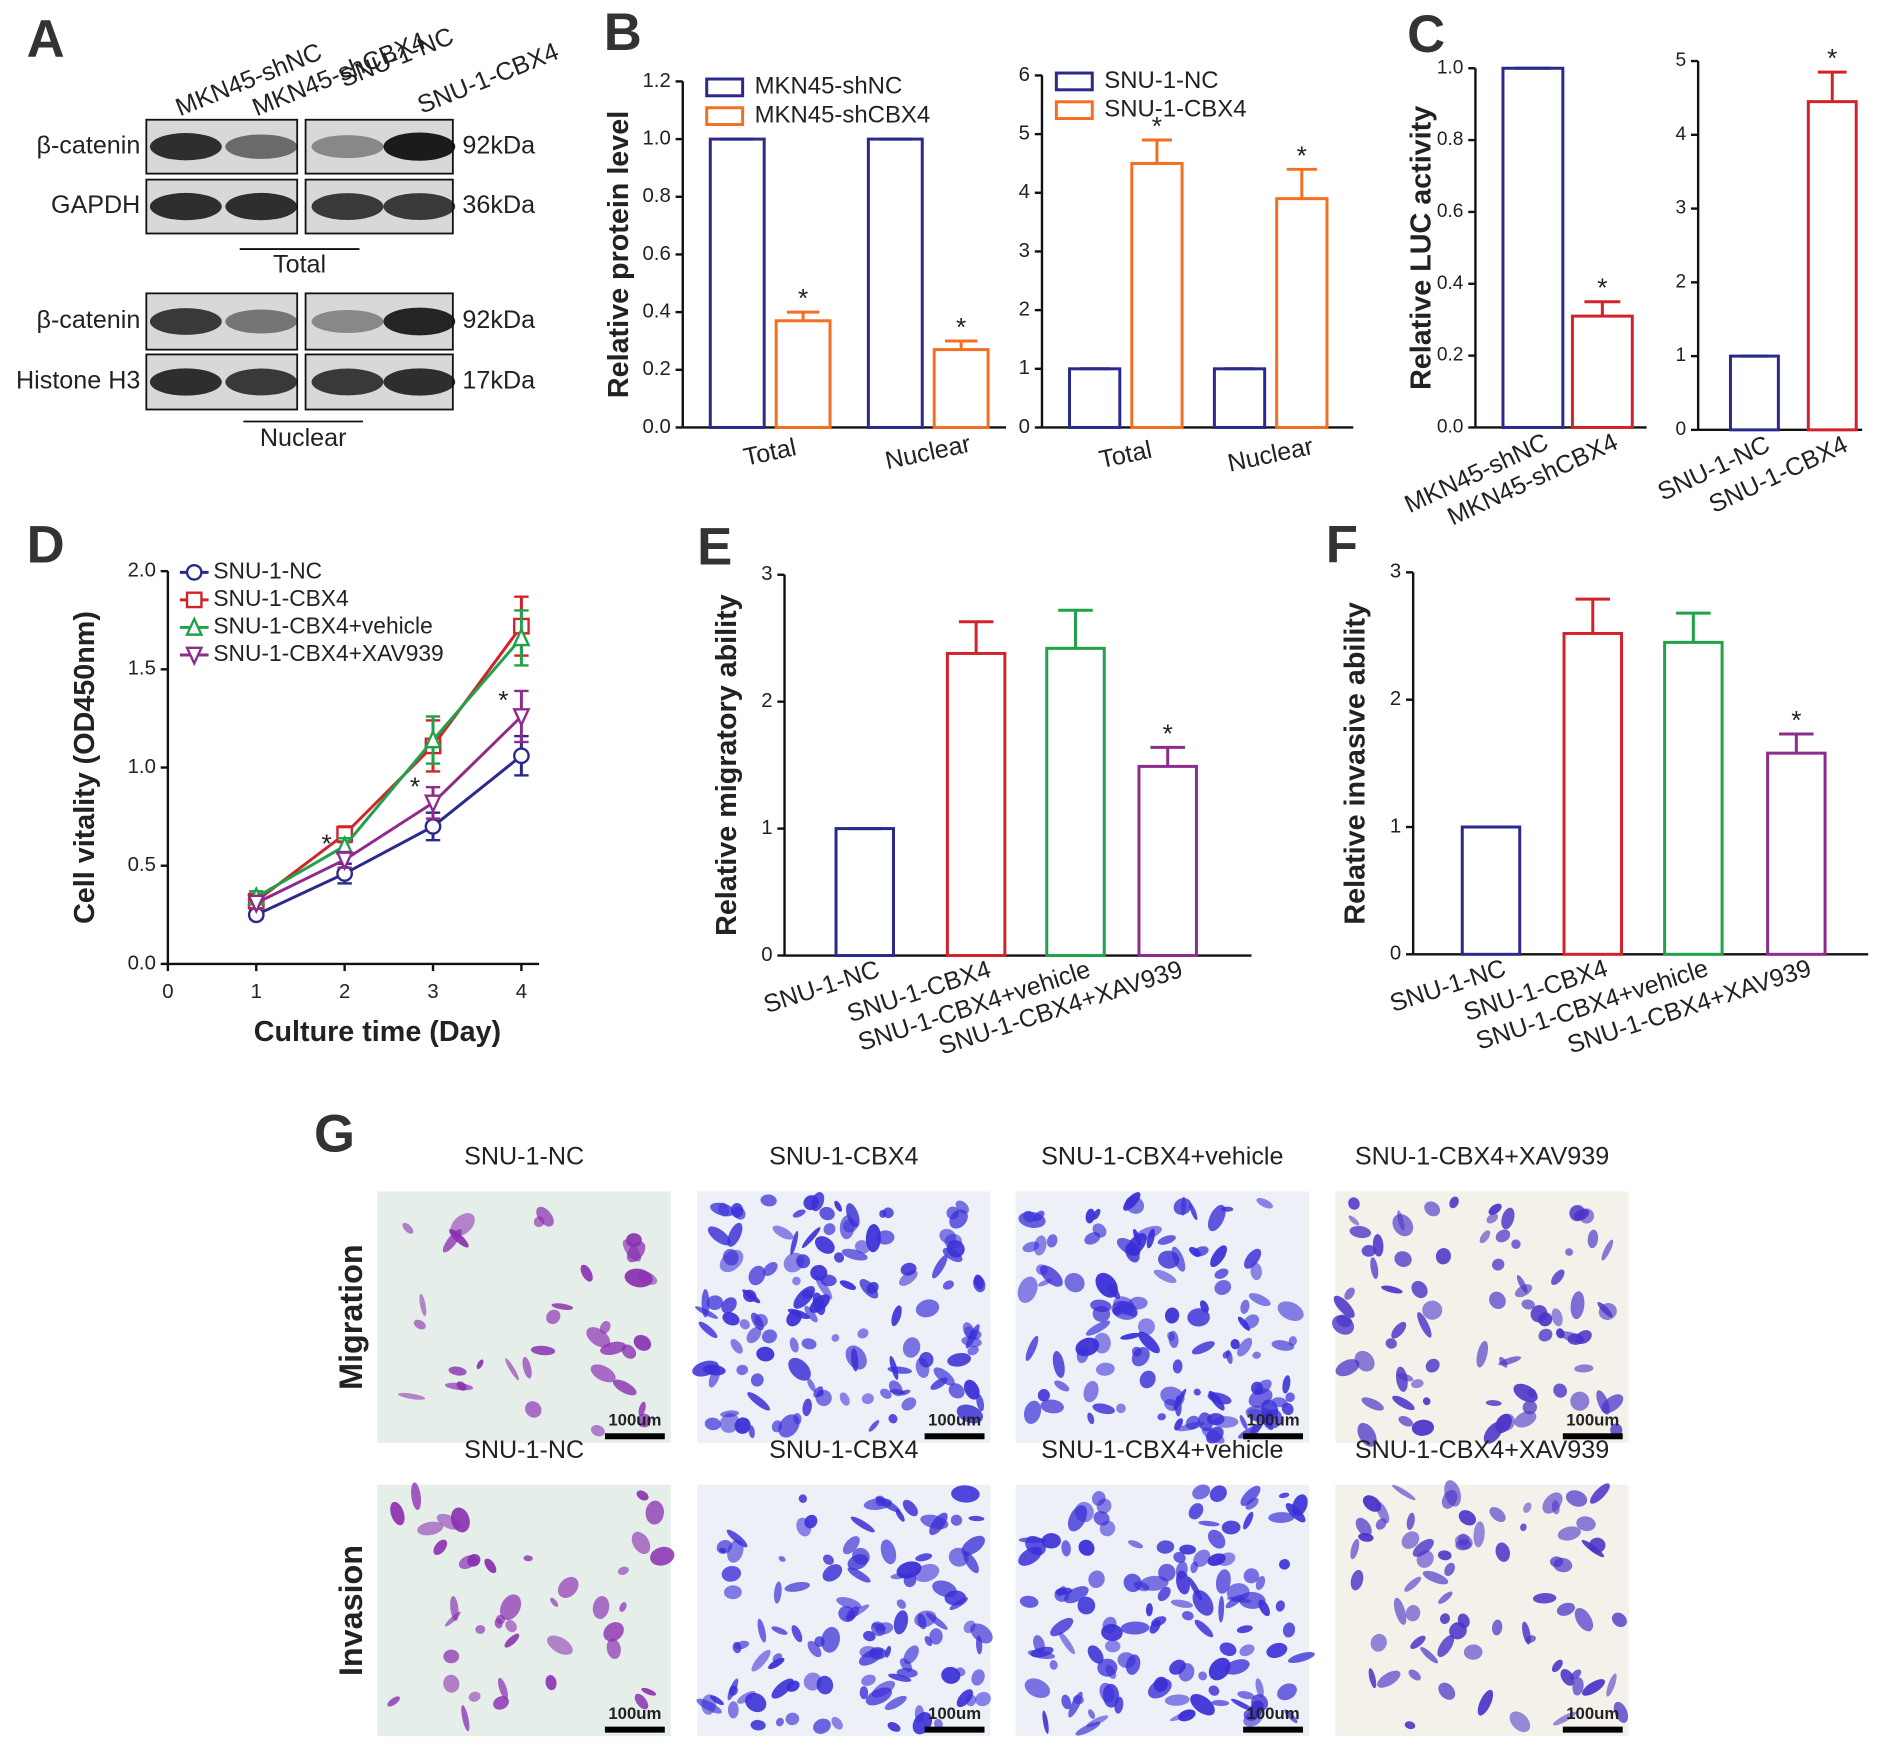 The height and width of the screenshot is (1747, 1878). Describe the element at coordinates (167, 992) in the screenshot. I see `x-tick-label: 0` at that location.